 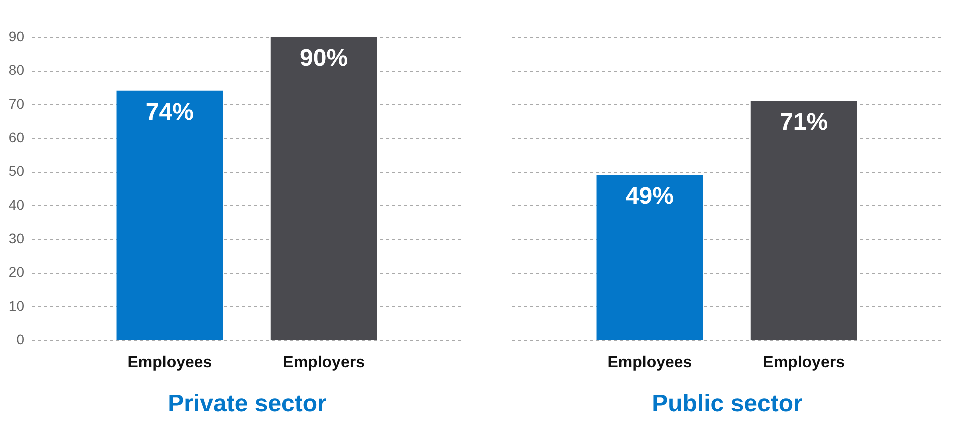 What do you see at coordinates (324, 58) in the screenshot?
I see `data-label: 90%` at bounding box center [324, 58].